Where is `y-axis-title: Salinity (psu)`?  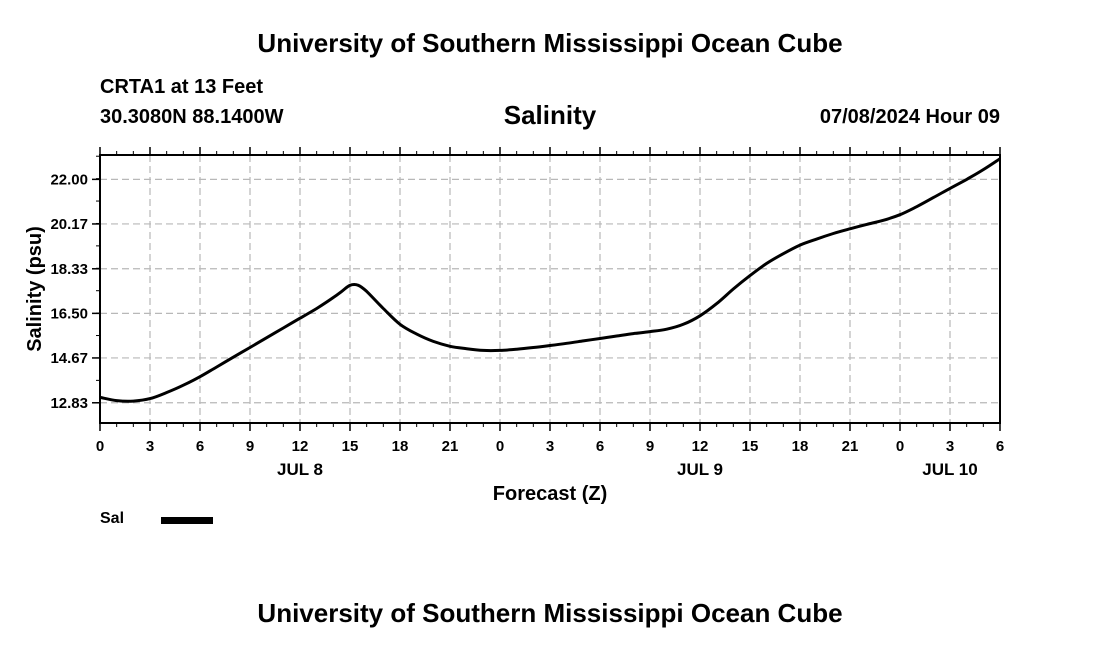 y-axis-title: Salinity (psu) is located at coordinates (35, 289).